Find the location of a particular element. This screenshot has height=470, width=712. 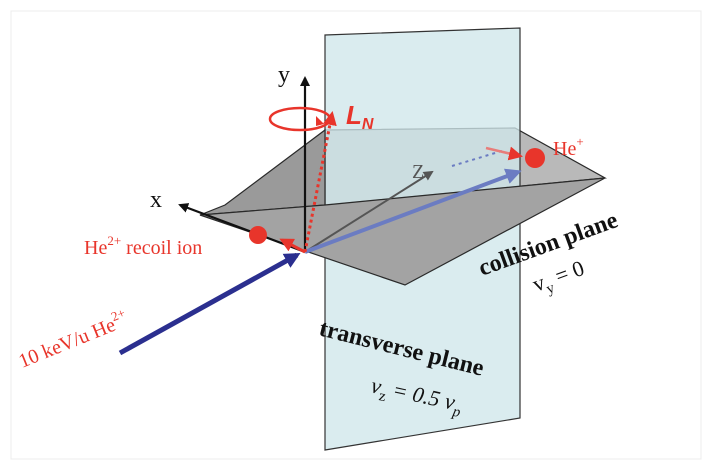

scattered-path-dotted is located at coordinates (478, 158).